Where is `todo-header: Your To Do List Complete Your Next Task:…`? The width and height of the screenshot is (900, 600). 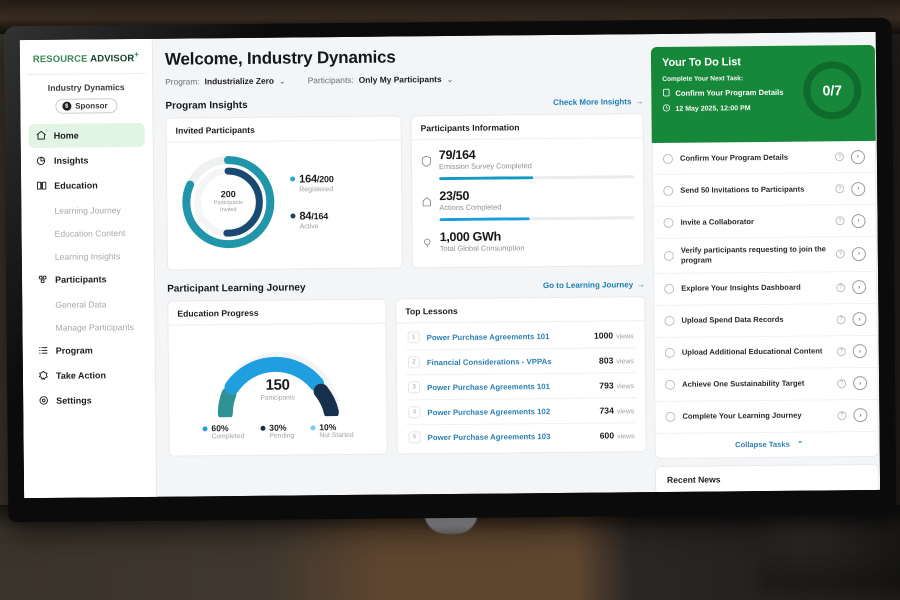
todo-header: Your To Do List Complete Your Next Task:… is located at coordinates (763, 94).